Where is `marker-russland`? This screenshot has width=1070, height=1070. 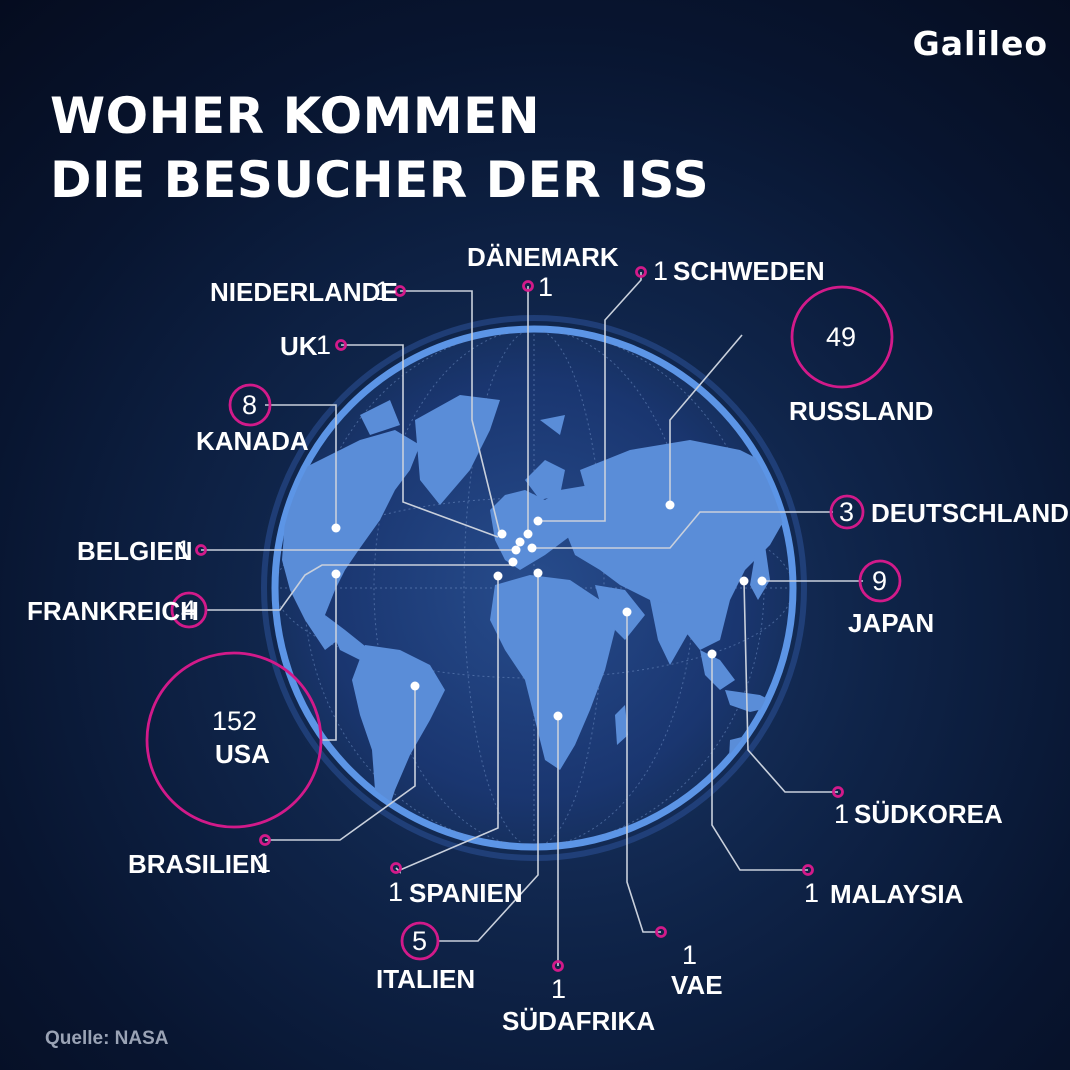
marker-russland is located at coordinates (842, 337).